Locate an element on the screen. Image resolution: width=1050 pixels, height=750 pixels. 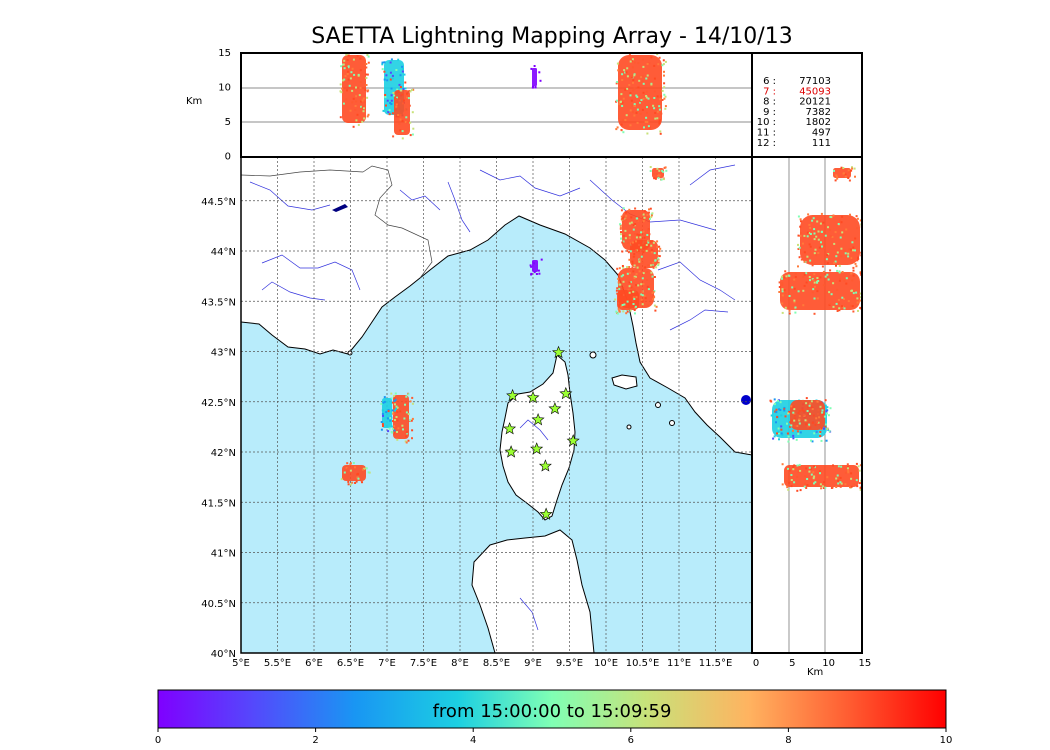
stats-value: 1802 is located at coordinates (818, 122).